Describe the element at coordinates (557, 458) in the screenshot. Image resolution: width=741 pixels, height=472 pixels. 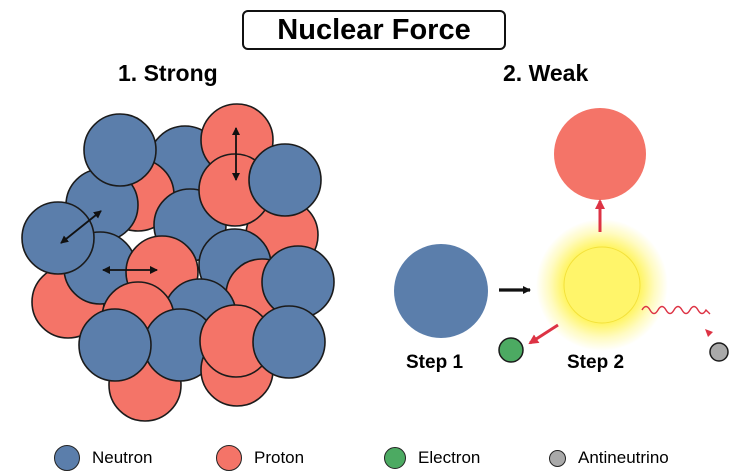
I see `antineutrino-swatch` at that location.